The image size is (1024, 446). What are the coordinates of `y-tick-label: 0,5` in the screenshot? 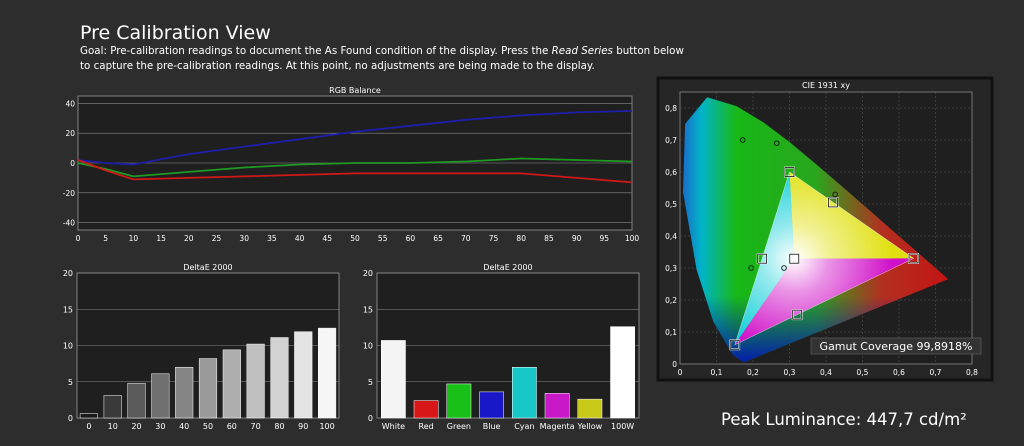 It's located at (671, 204).